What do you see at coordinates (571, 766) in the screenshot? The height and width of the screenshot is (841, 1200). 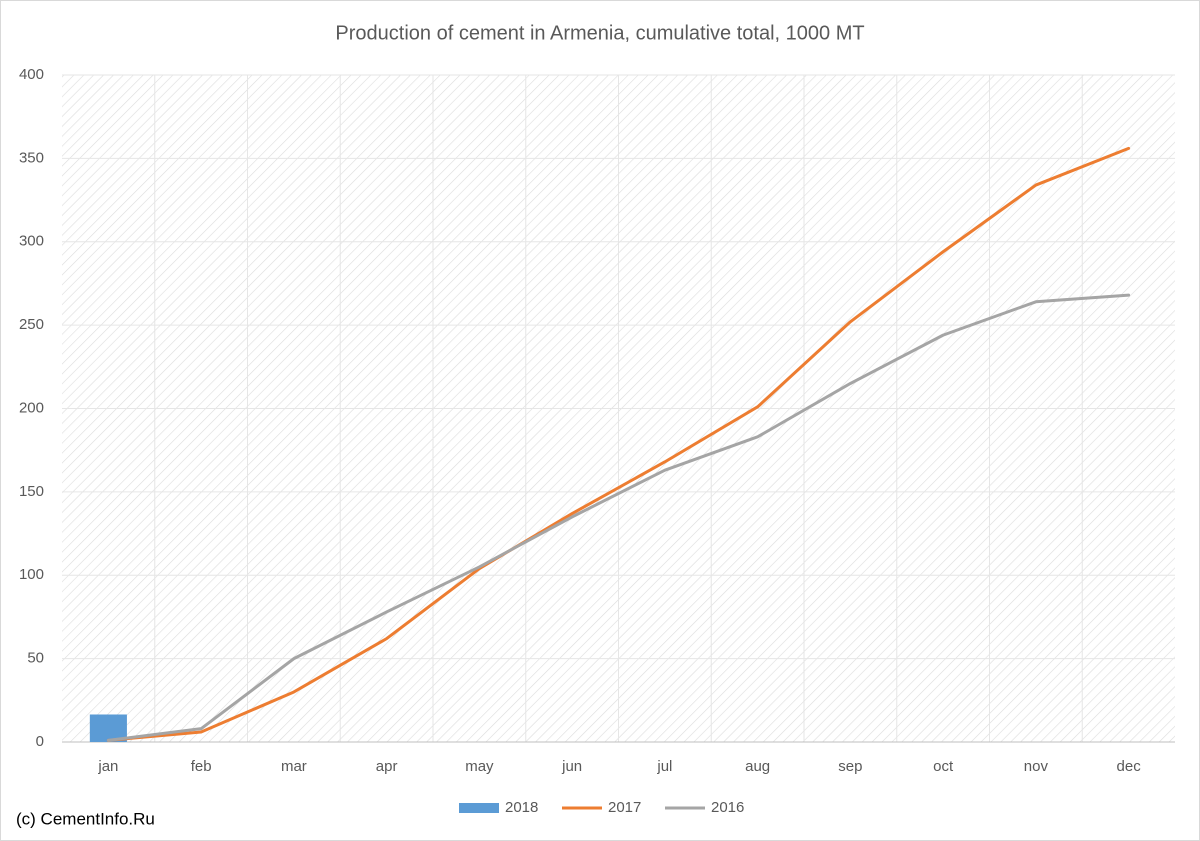 I see `x-tick-label: jun` at bounding box center [571, 766].